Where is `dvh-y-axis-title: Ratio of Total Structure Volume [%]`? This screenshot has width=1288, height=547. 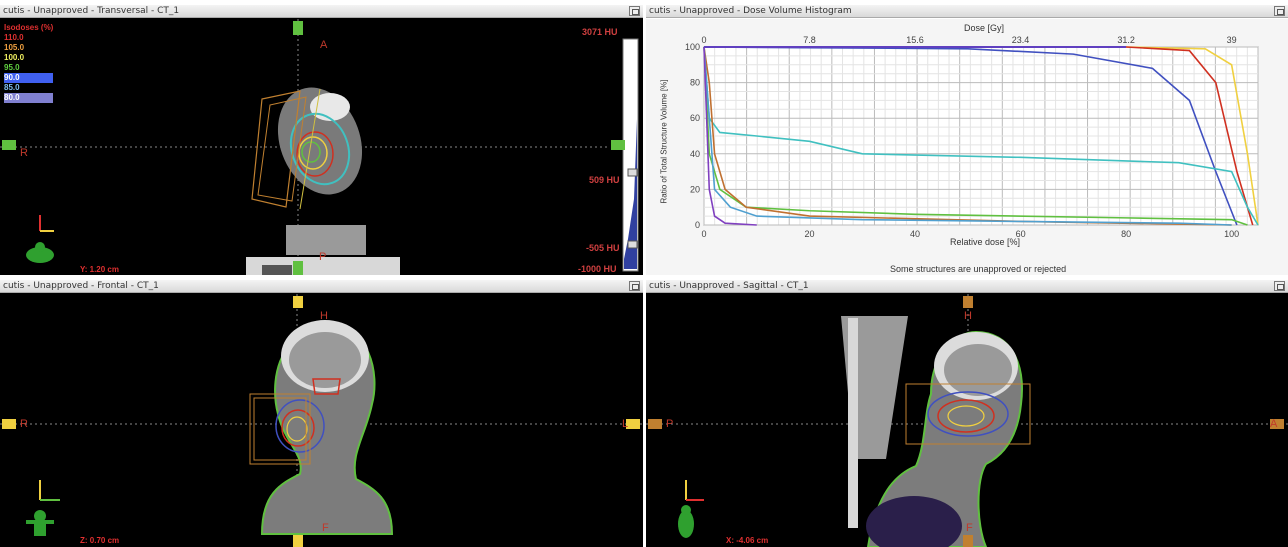 dvh-y-axis-title: Ratio of Total Structure Volume [%] is located at coordinates (664, 141).